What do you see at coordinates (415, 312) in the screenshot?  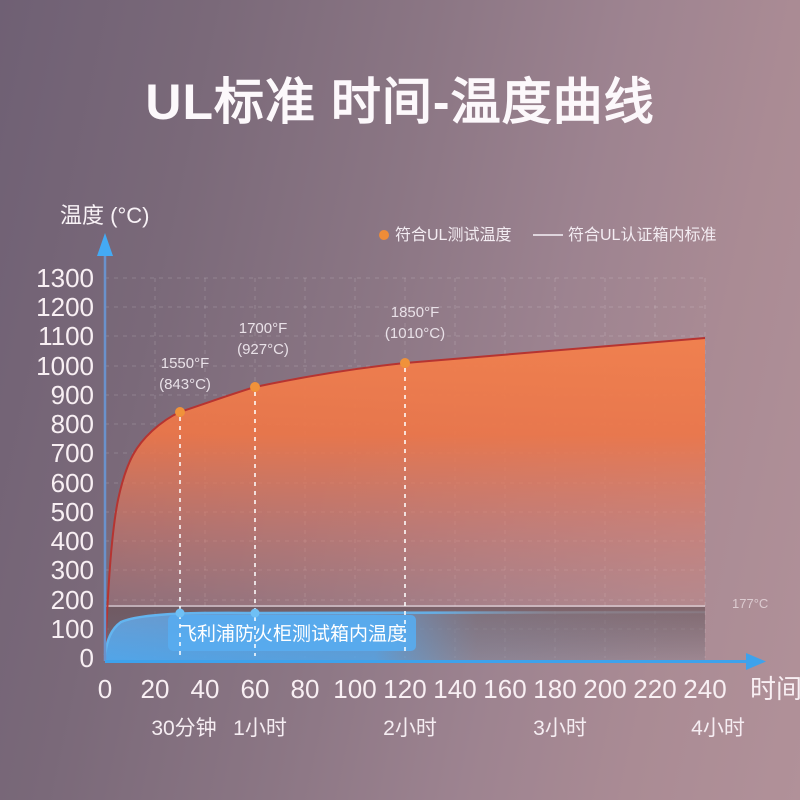 I see `annotation-1850f-fahrenheit: 1850°F` at bounding box center [415, 312].